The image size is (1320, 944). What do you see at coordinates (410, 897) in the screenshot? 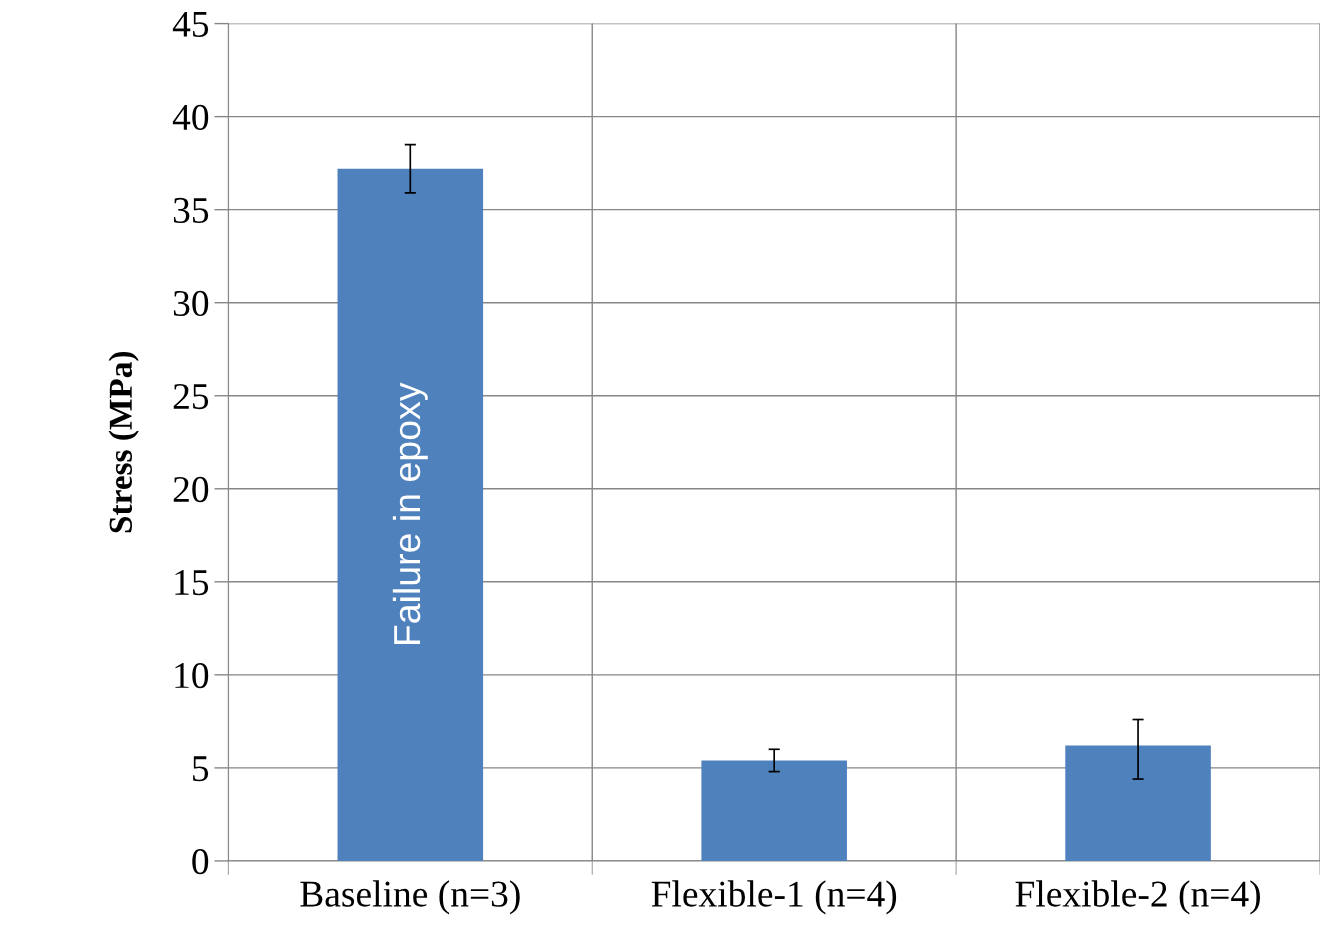
I see `x-tick-label: Baseline (n=3)` at bounding box center [410, 897].